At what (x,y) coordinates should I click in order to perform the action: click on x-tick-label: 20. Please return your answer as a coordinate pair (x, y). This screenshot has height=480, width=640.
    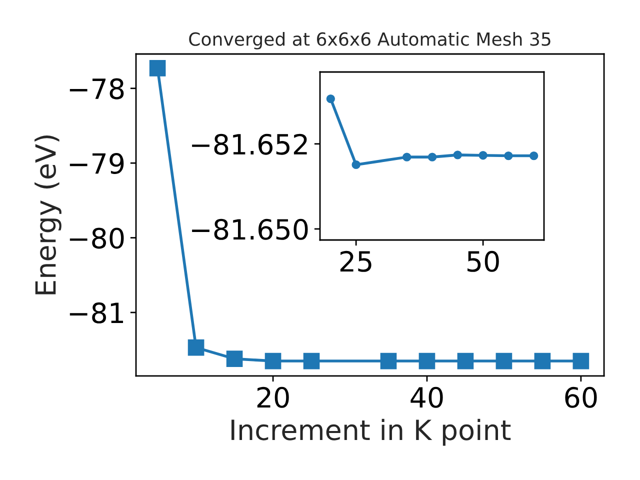
    Looking at the image, I should click on (273, 397).